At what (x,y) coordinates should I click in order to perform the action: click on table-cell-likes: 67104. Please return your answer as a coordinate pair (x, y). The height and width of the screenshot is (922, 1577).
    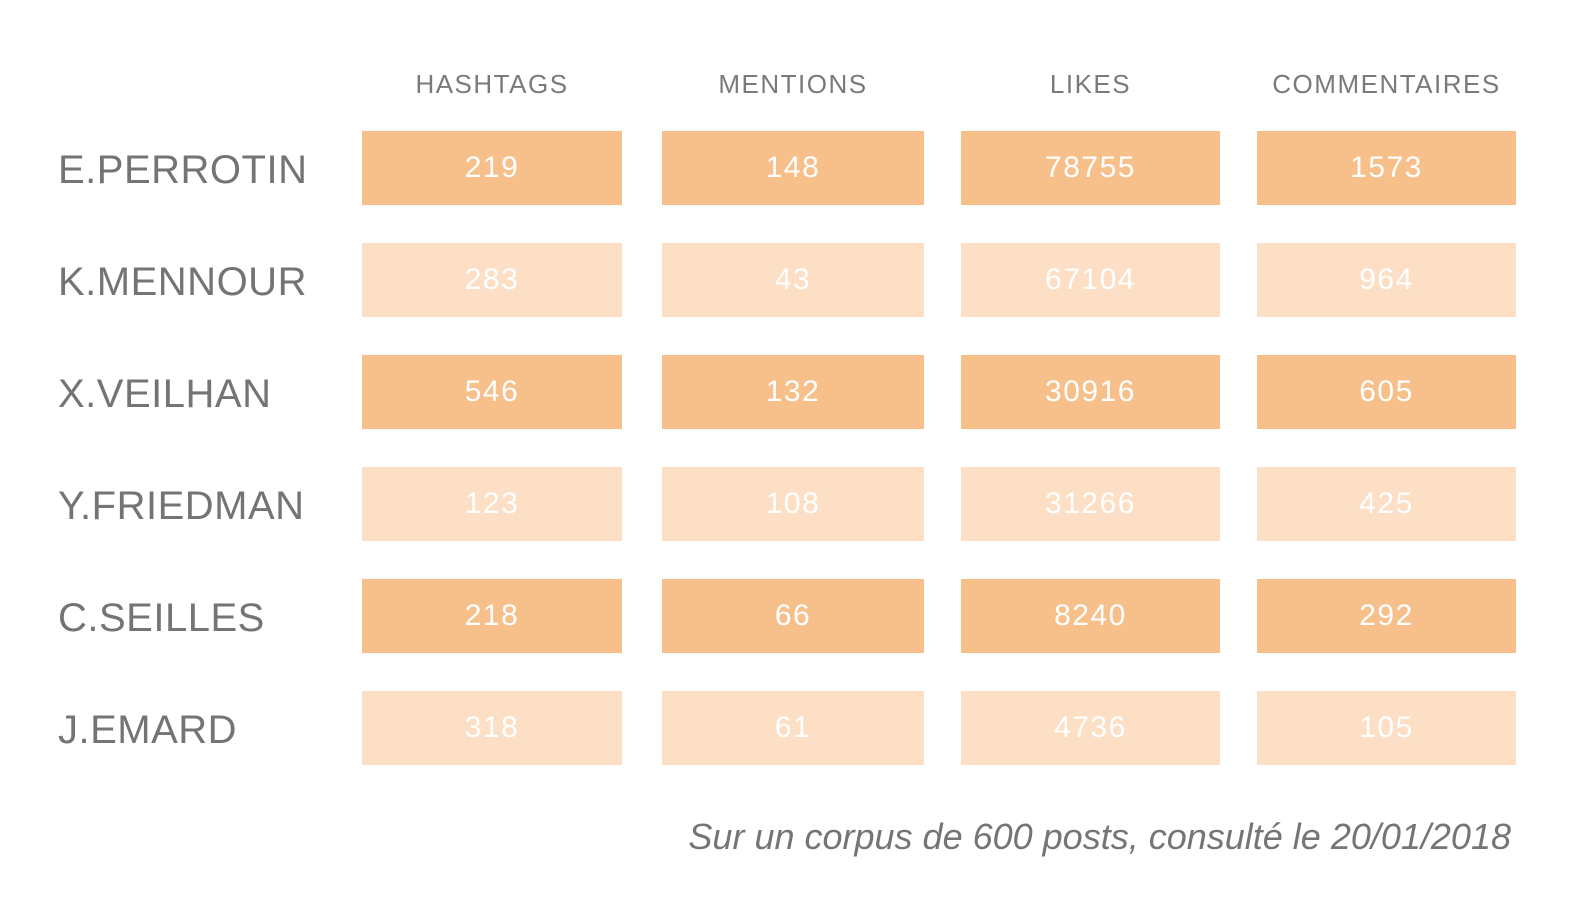
    Looking at the image, I should click on (1090, 280).